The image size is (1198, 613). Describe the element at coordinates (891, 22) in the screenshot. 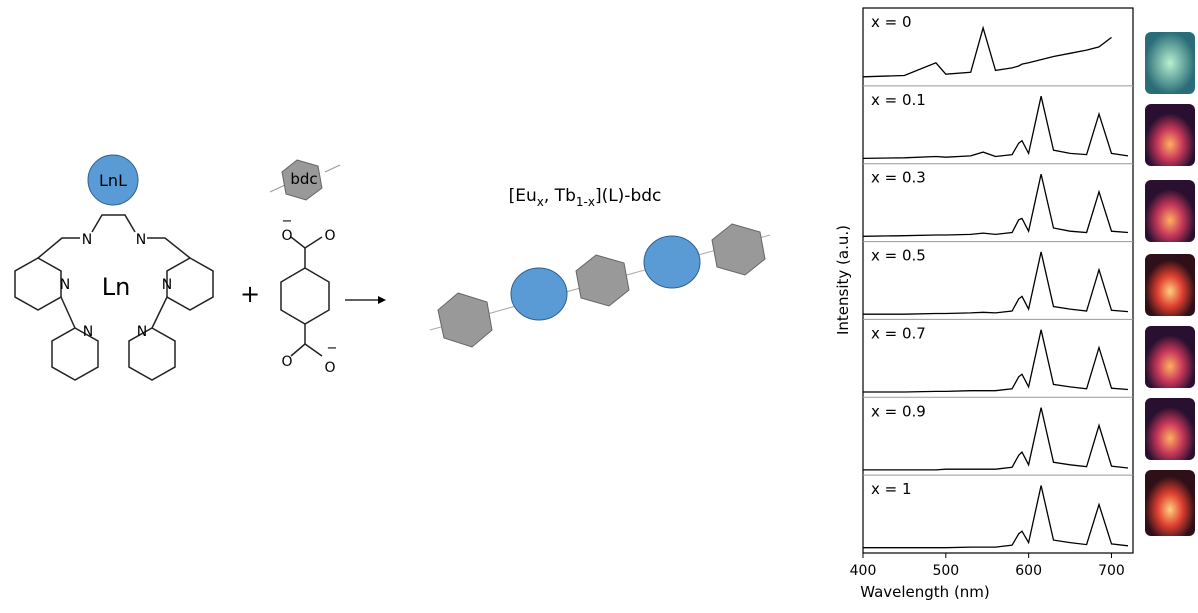

I see `series-label: x = 0` at that location.